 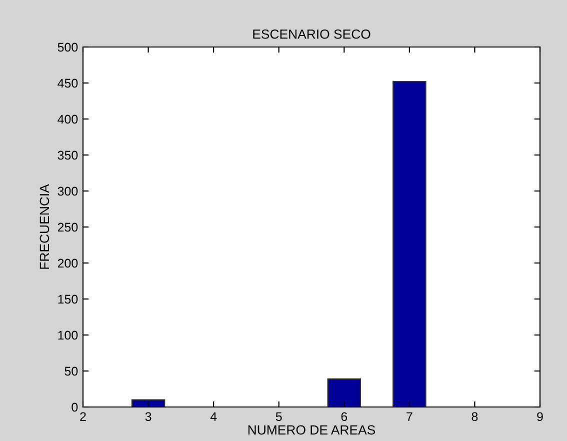 What do you see at coordinates (68, 191) in the screenshot?
I see `y-tick-label: 300` at bounding box center [68, 191].